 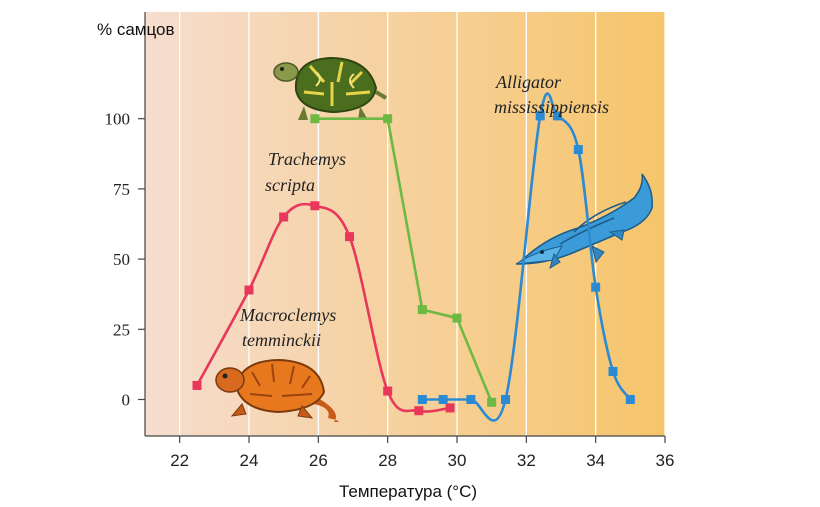 I want to click on y-tick-label: 100, so click(x=118, y=119).